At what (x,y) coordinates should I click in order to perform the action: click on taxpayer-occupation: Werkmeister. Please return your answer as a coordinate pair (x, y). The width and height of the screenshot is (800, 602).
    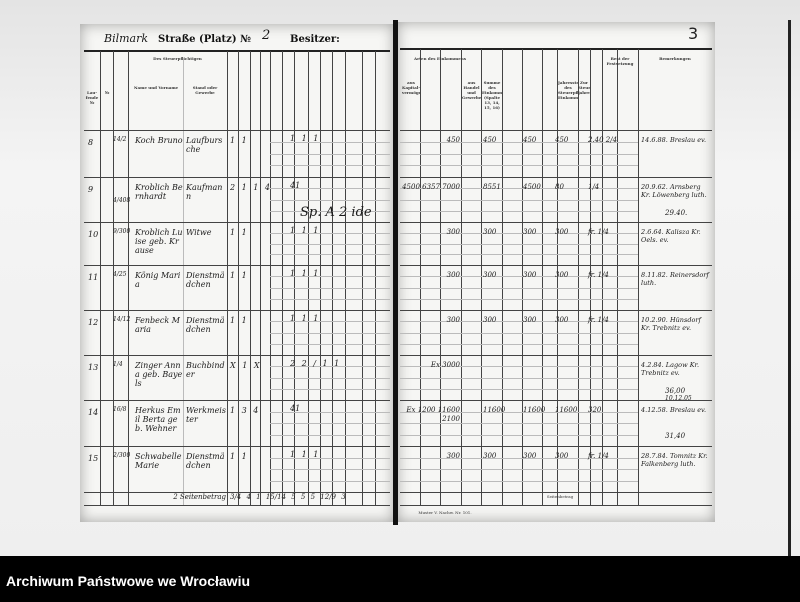
    Looking at the image, I should click on (206, 415).